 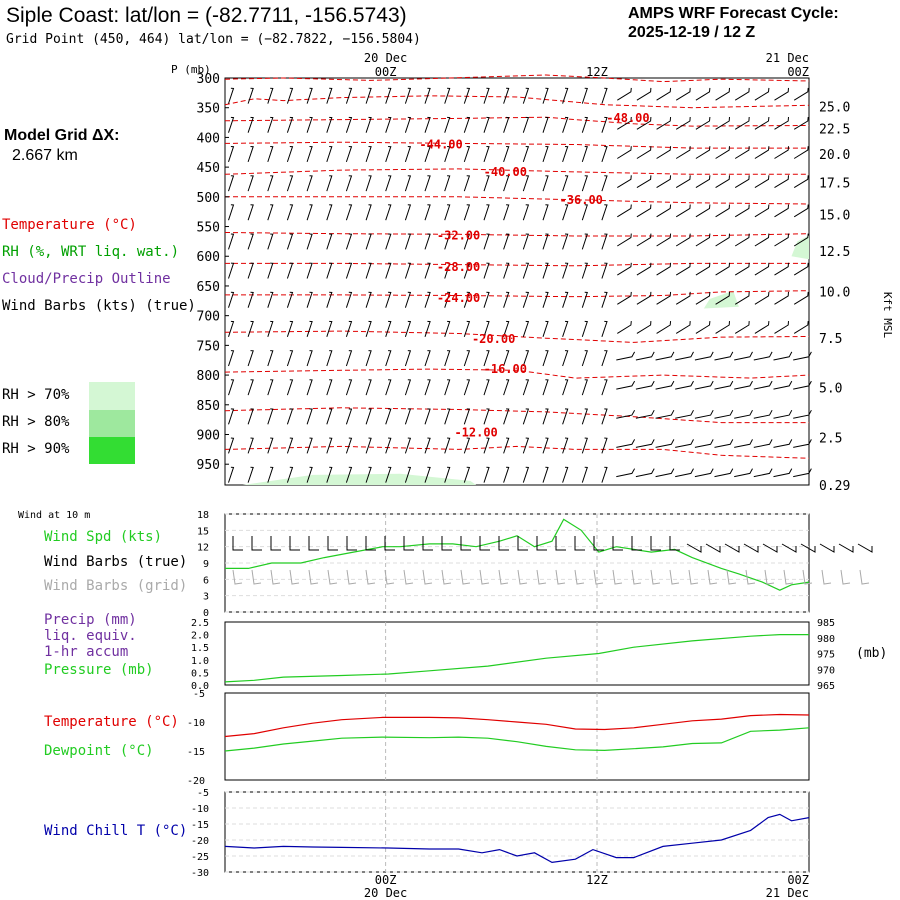 What do you see at coordinates (385, 58) in the screenshot?
I see `top-day-label: 20 Dec` at bounding box center [385, 58].